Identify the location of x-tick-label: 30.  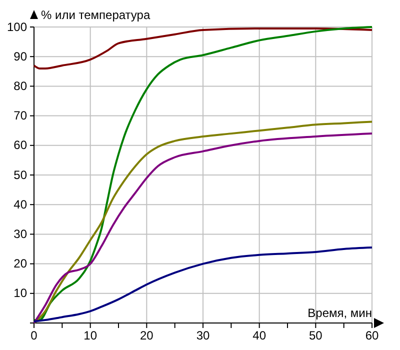
(203, 335).